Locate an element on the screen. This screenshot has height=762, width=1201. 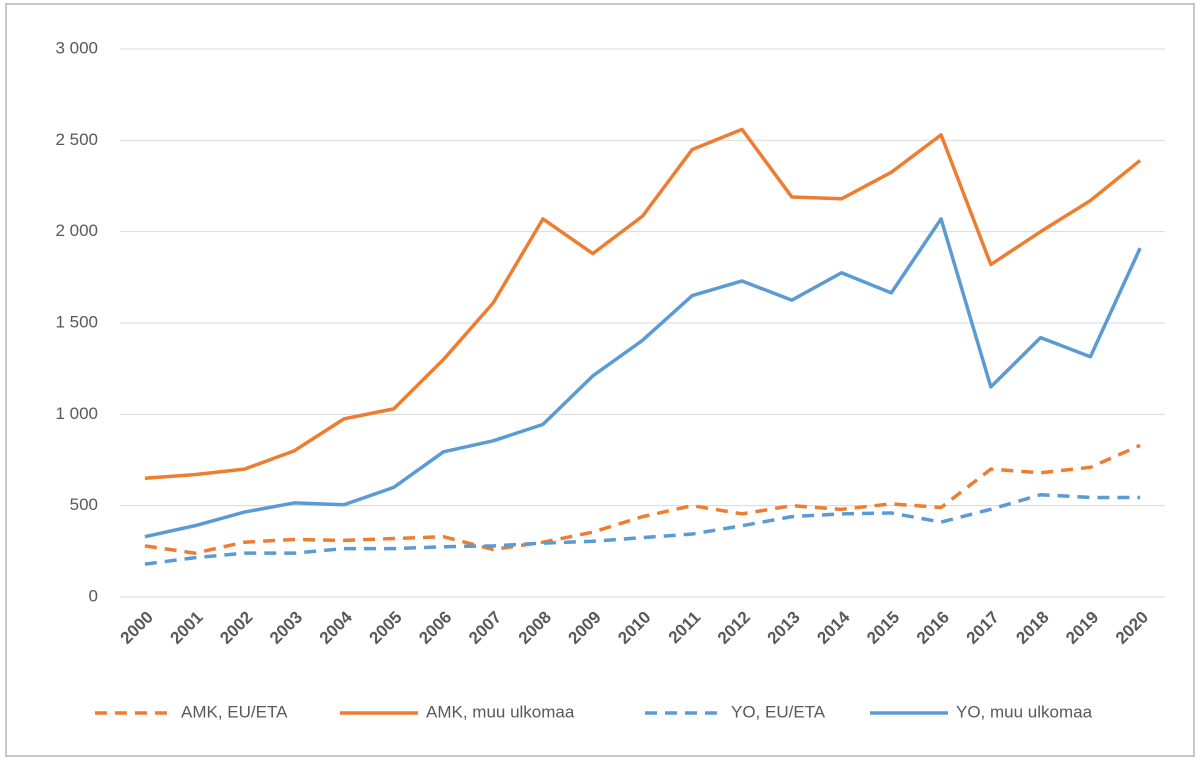
legend-label: AMK, muu ulkomaa is located at coordinates (500, 711).